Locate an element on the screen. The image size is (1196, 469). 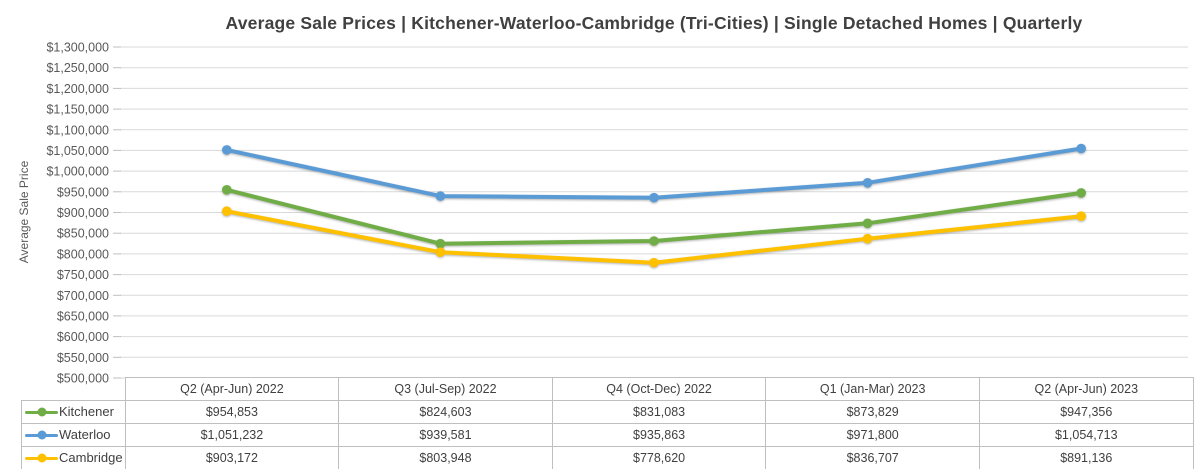
y-axis-tick-label: $1,300,000 is located at coordinates (77, 48).